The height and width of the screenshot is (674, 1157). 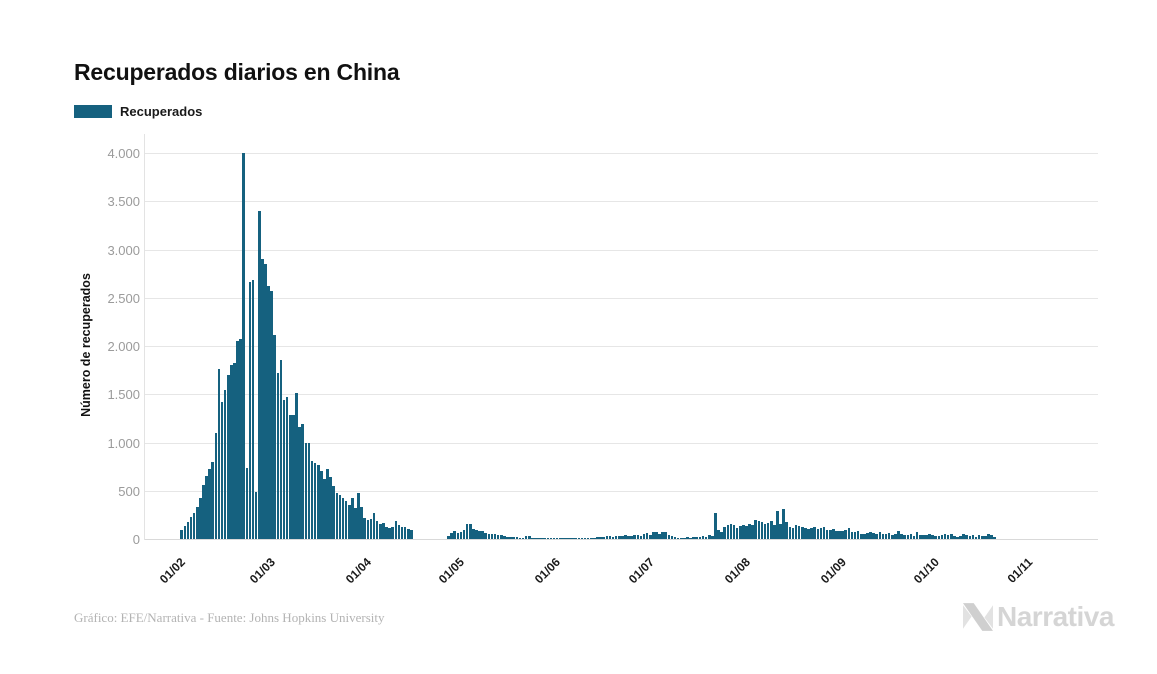 What do you see at coordinates (1020, 570) in the screenshot?
I see `x-tick-label: 01/11` at bounding box center [1020, 570].